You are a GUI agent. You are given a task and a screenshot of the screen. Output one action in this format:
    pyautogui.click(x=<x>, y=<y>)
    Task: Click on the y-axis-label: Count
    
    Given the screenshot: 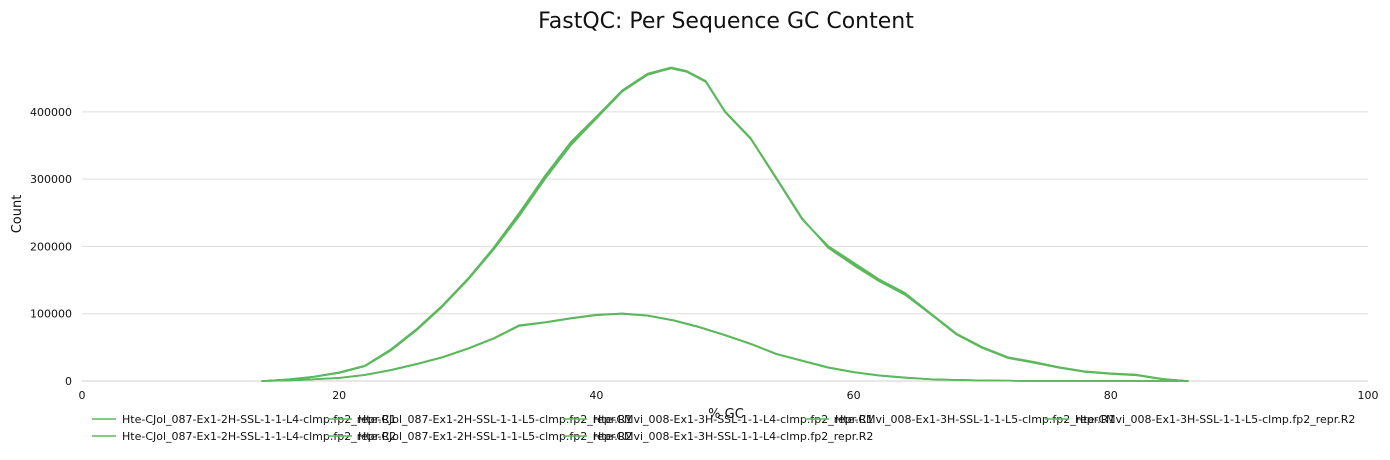 What is the action you would take?
    pyautogui.click(x=17, y=214)
    